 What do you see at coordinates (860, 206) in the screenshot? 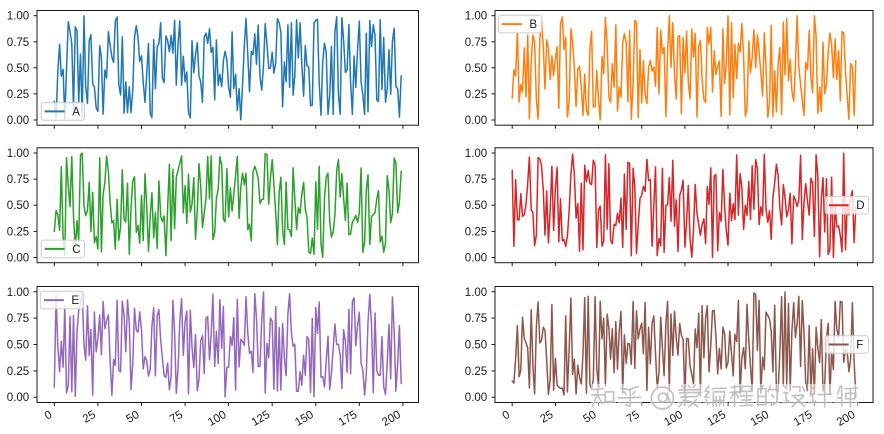
I see `svg-text: D` at bounding box center [860, 206].